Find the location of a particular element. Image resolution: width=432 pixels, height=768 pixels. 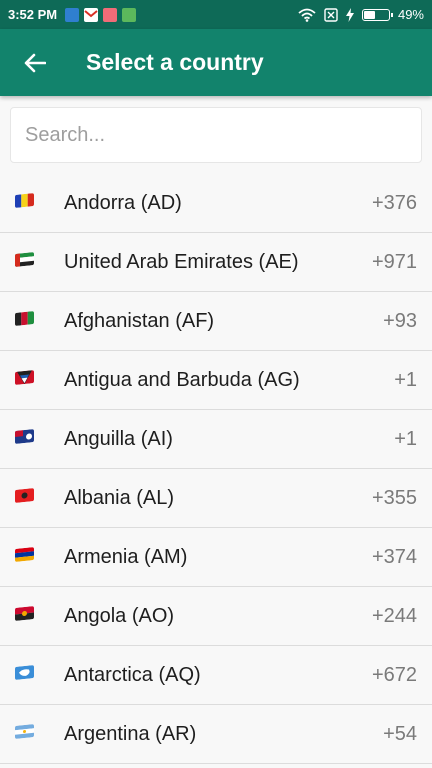

country-row: Anguilla (AI) +1 is located at coordinates (216, 439).